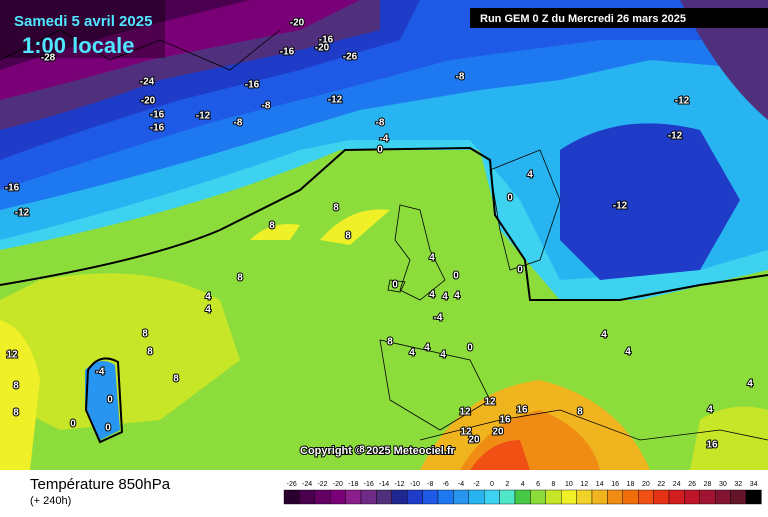  Describe the element at coordinates (461, 484) in the screenshot. I see `colorbar-tick-label: -4` at that location.